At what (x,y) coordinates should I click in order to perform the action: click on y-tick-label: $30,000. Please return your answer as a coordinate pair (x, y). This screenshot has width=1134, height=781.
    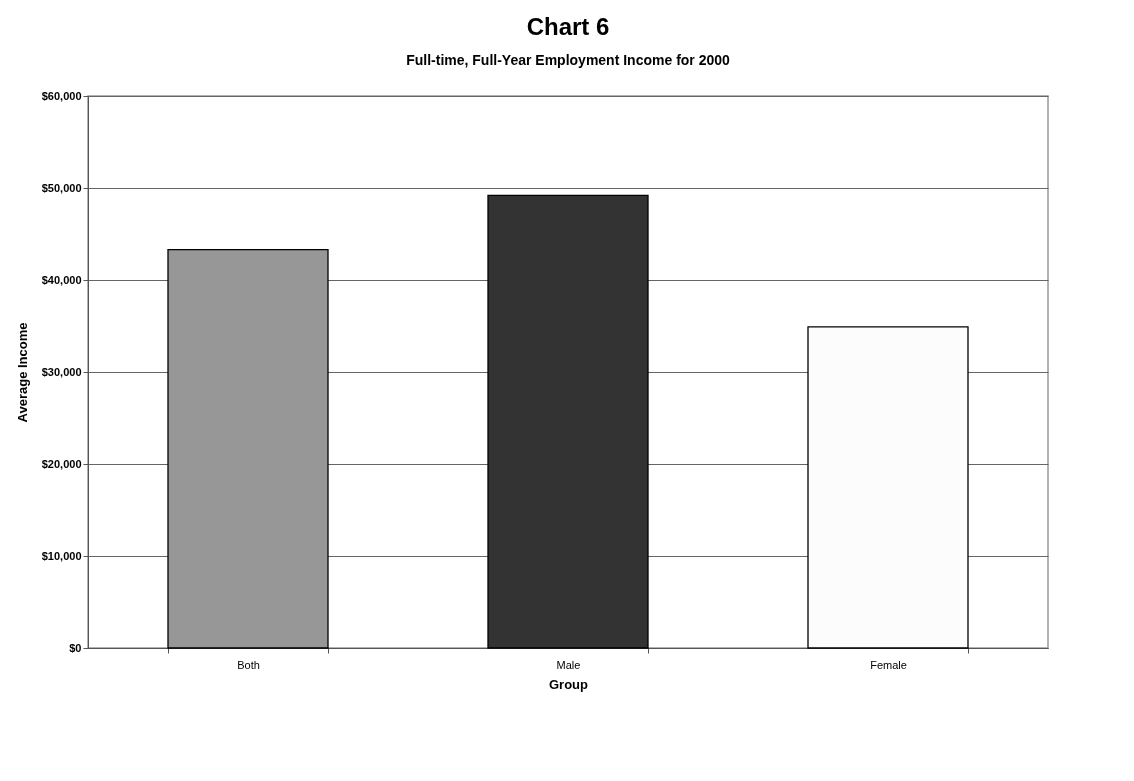
    Looking at the image, I should click on (61, 371).